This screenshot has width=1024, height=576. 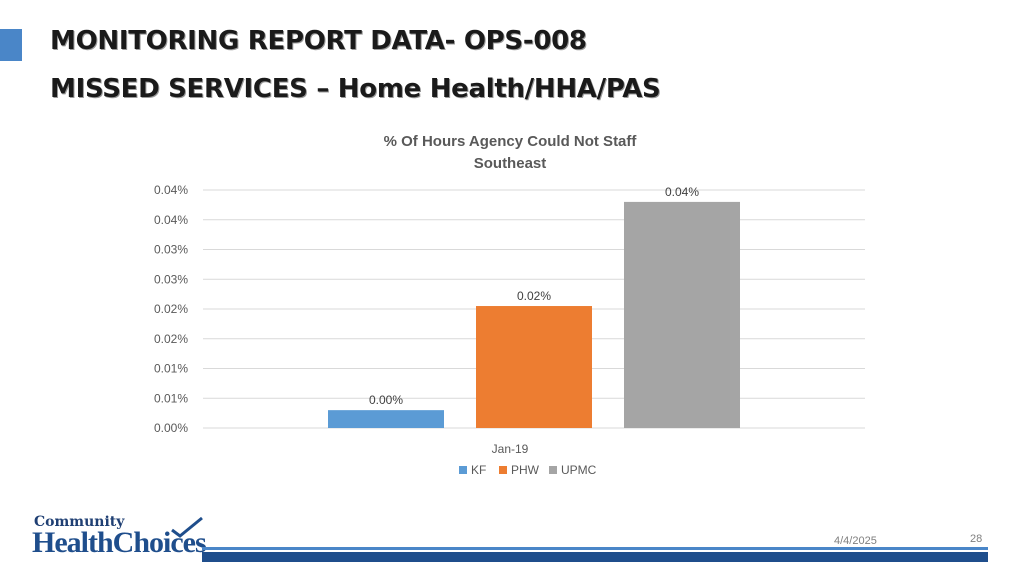 What do you see at coordinates (478, 470) in the screenshot?
I see `legend-label-kf: KF` at bounding box center [478, 470].